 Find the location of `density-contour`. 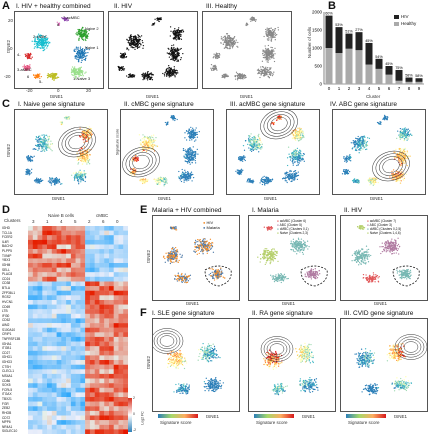

density-contour is located at coordinates (77, 142).